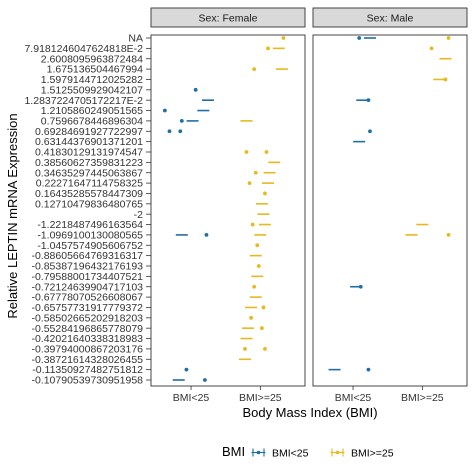 The width and height of the screenshot is (474, 474). Describe the element at coordinates (87, 360) in the screenshot. I see `y-tick-label: -0.38721614328026455` at that location.